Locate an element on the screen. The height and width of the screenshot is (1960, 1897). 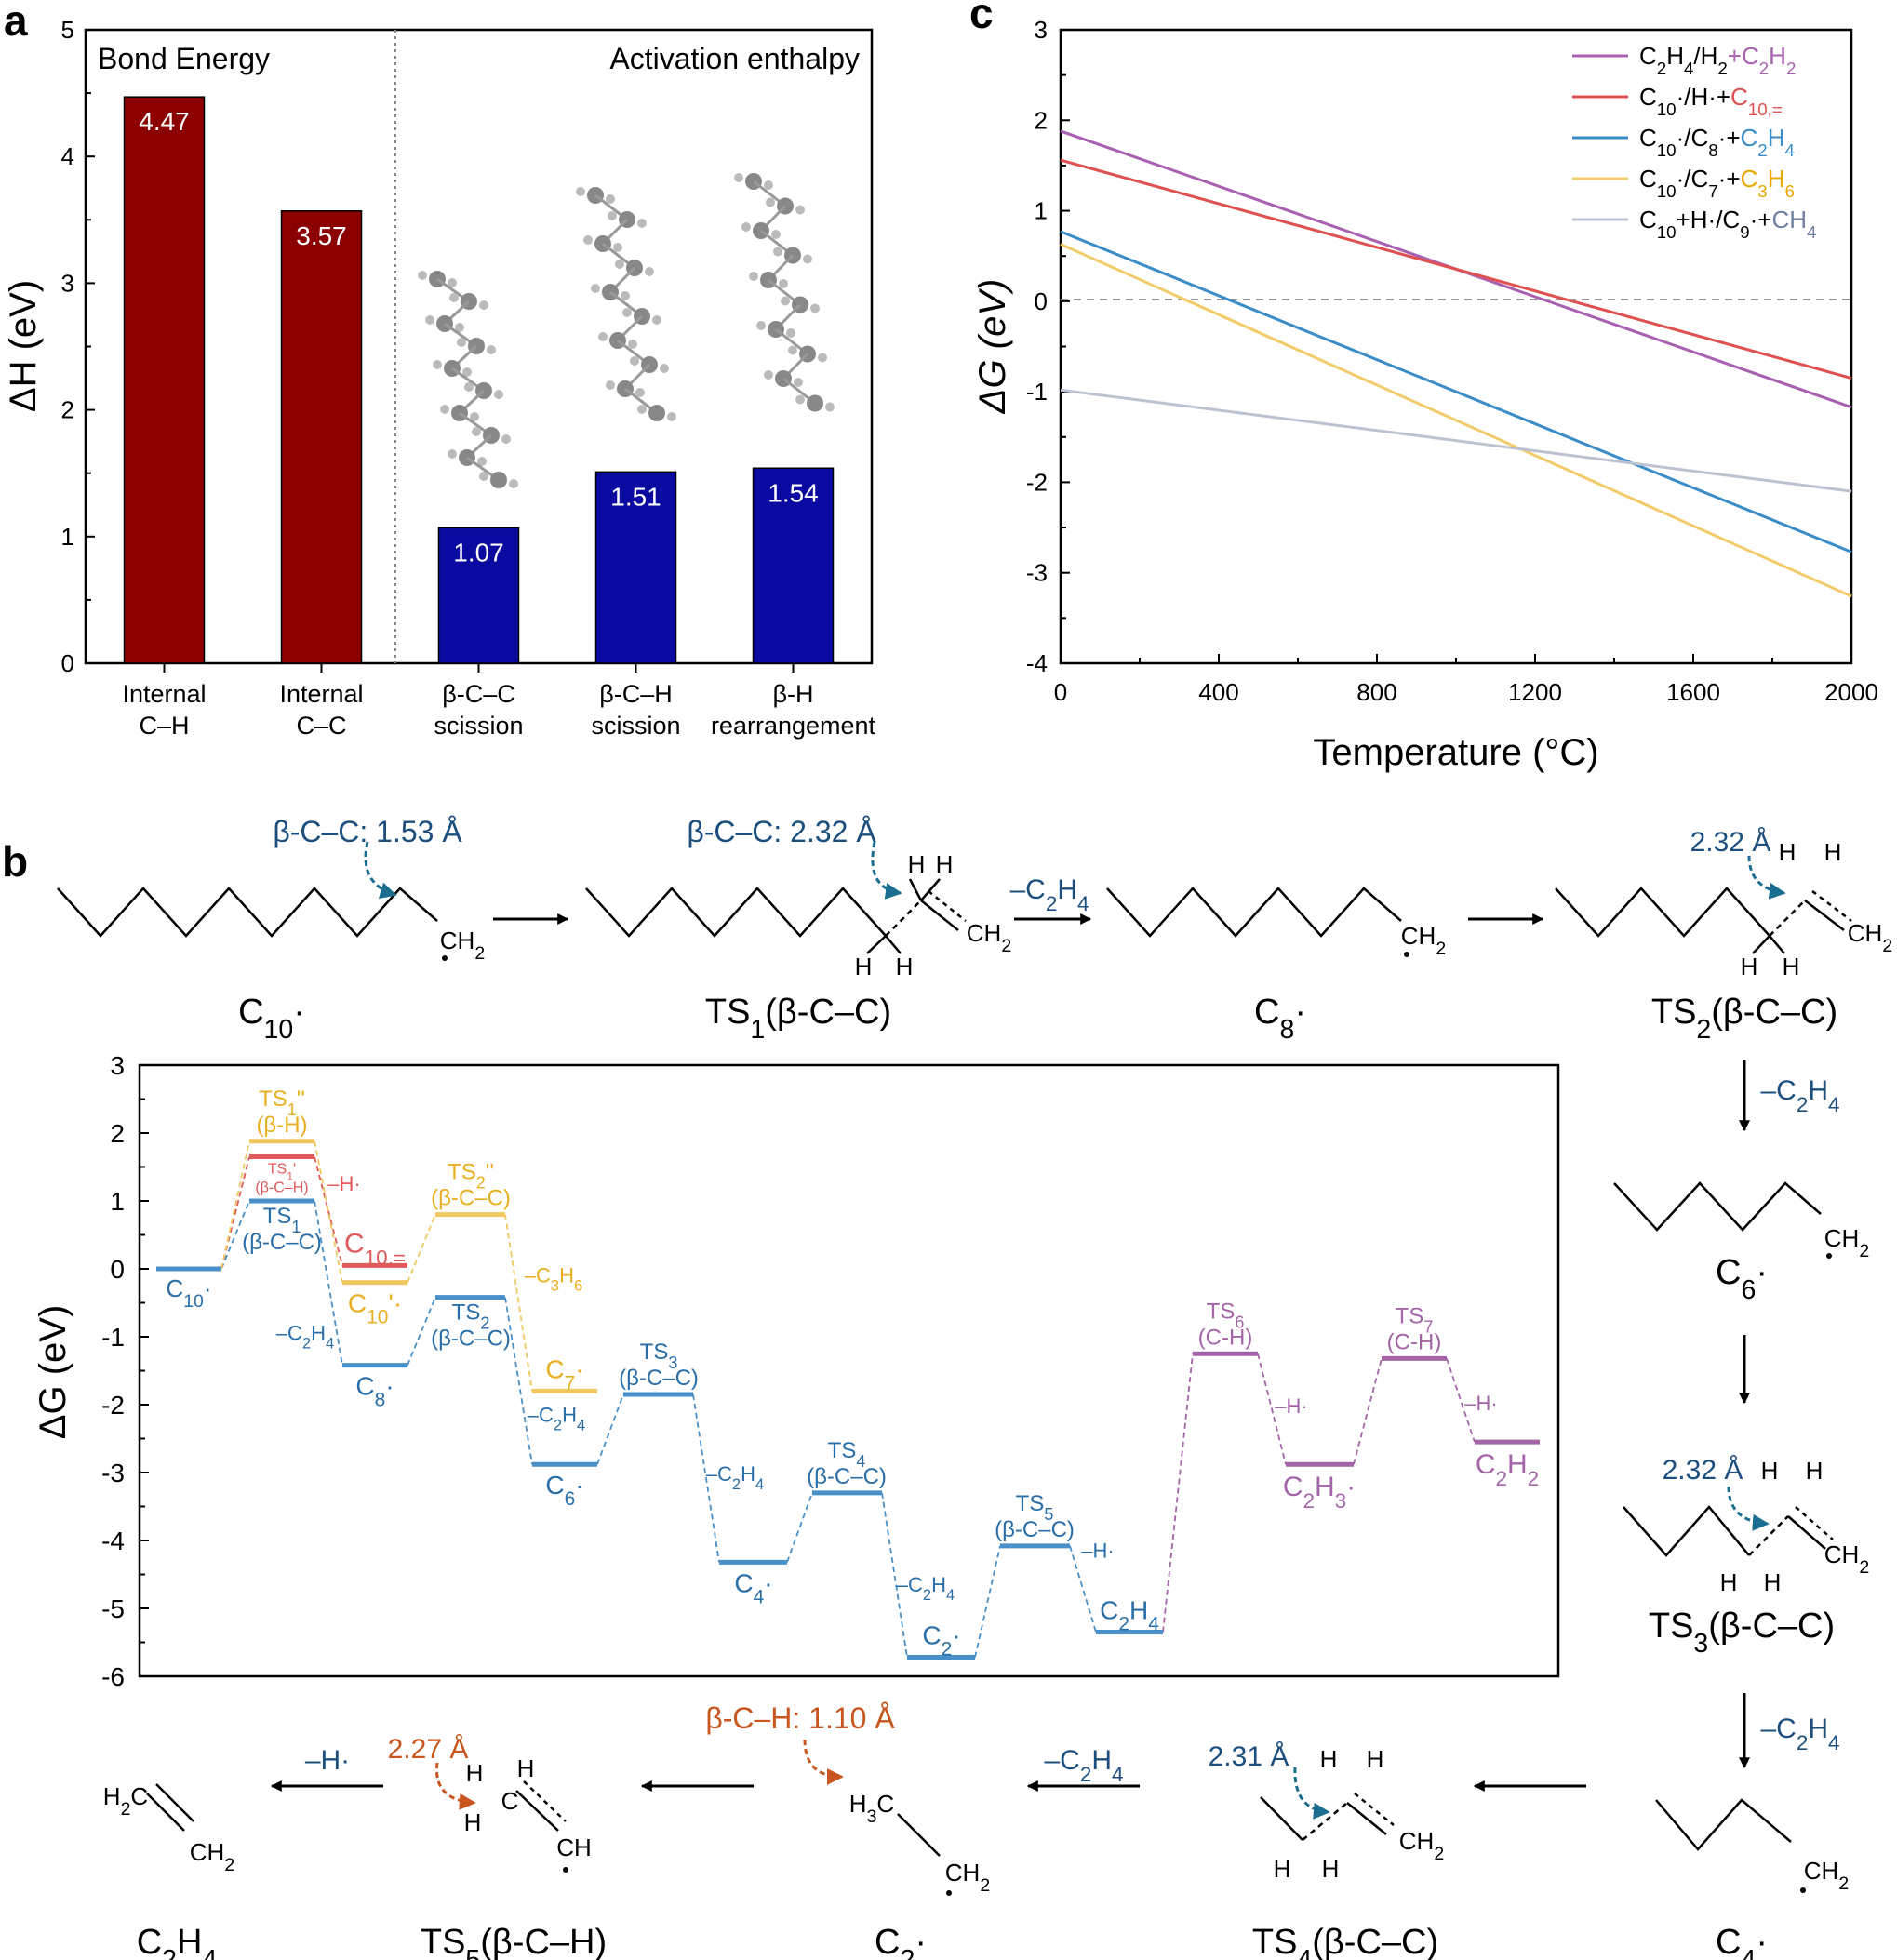
legend-label-part: 8 is located at coordinates (1712, 150).